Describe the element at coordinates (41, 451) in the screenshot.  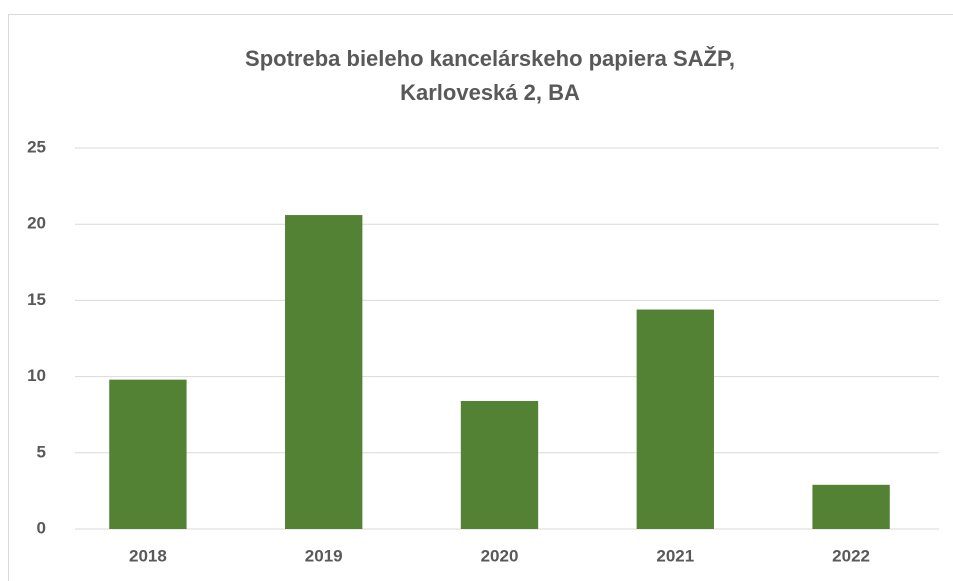
I see `y-tick-label: 5` at that location.